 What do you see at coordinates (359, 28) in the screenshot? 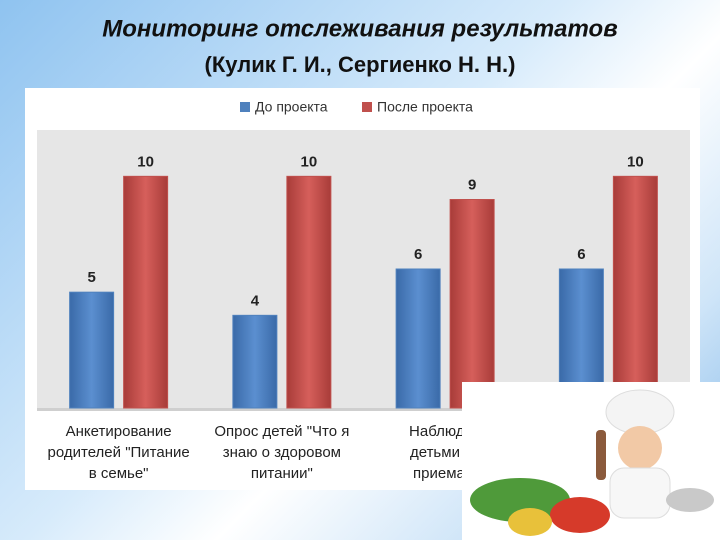
I see `chart-title: Мониторинг отслеживания результатов` at bounding box center [359, 28].